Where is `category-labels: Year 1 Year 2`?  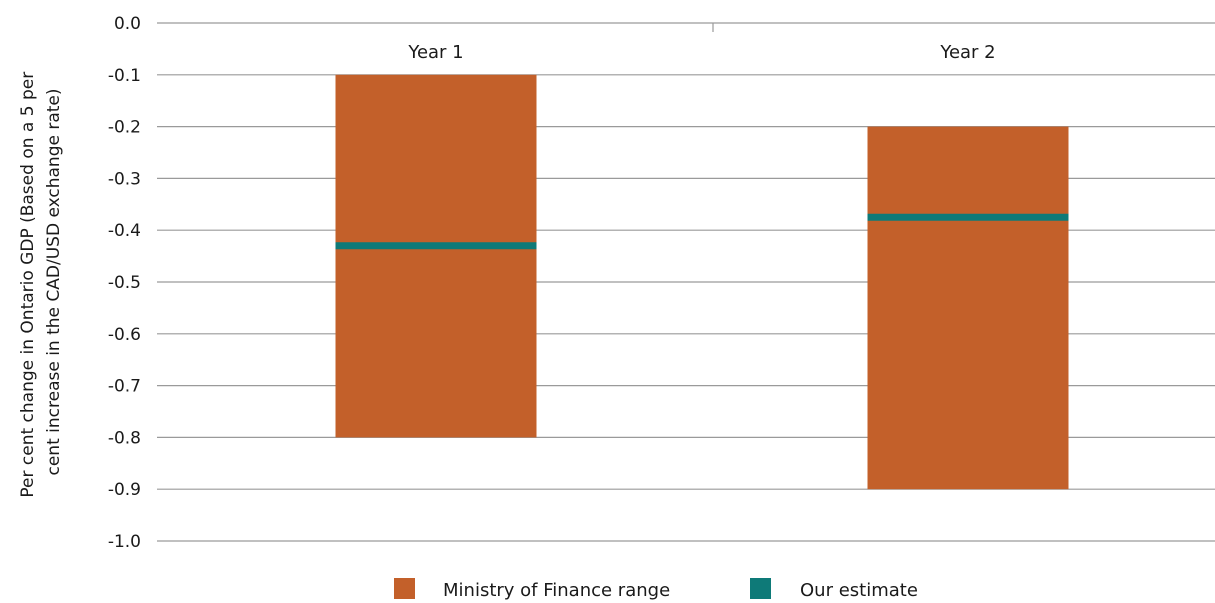
category-labels: Year 1 Year 2 is located at coordinates (701, 52).